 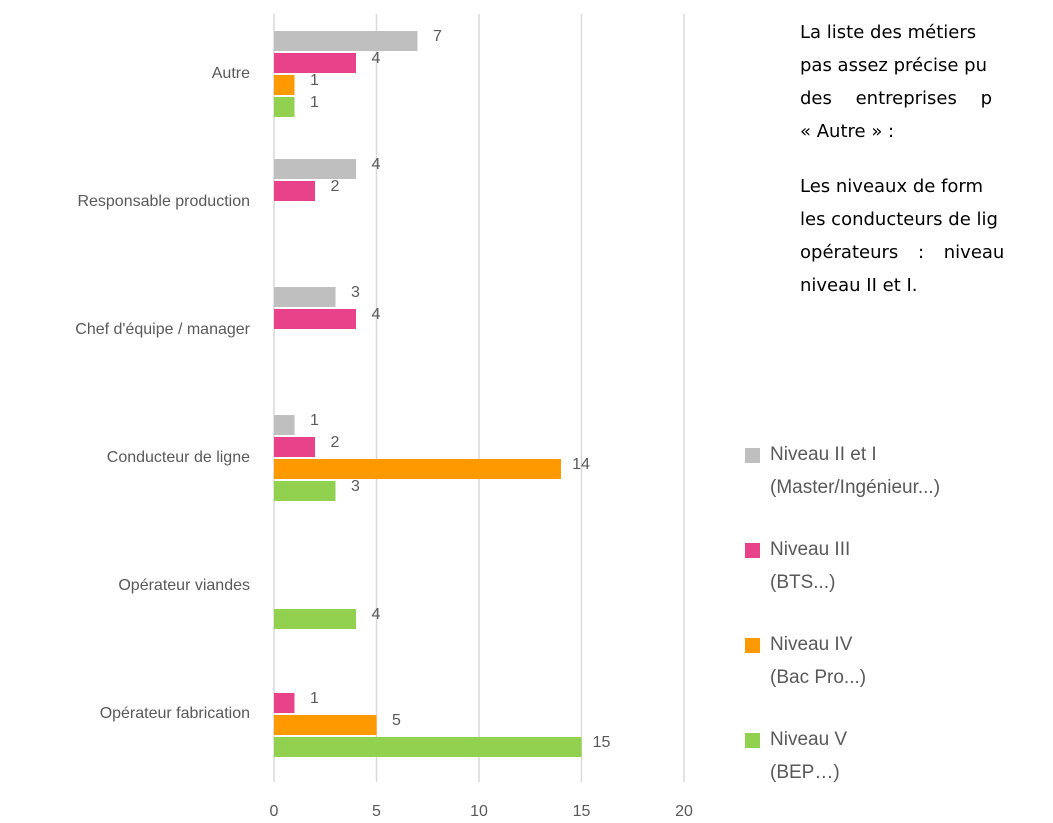 I want to click on y-tick-label: Opérateur fabrication, so click(x=175, y=713).